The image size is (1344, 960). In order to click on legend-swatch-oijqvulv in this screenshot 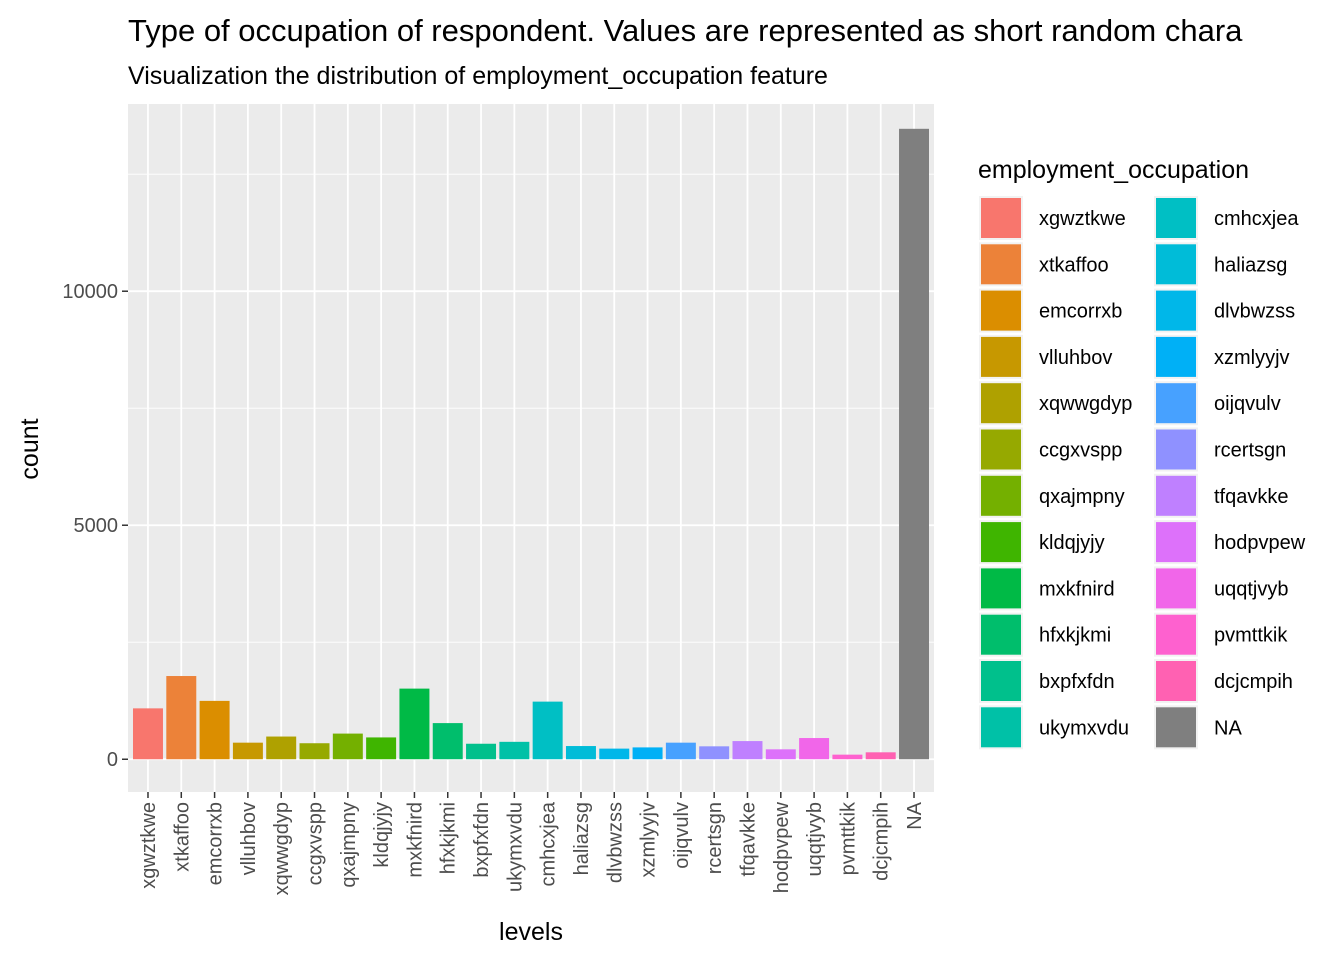, I will do `click(1176, 403)`.